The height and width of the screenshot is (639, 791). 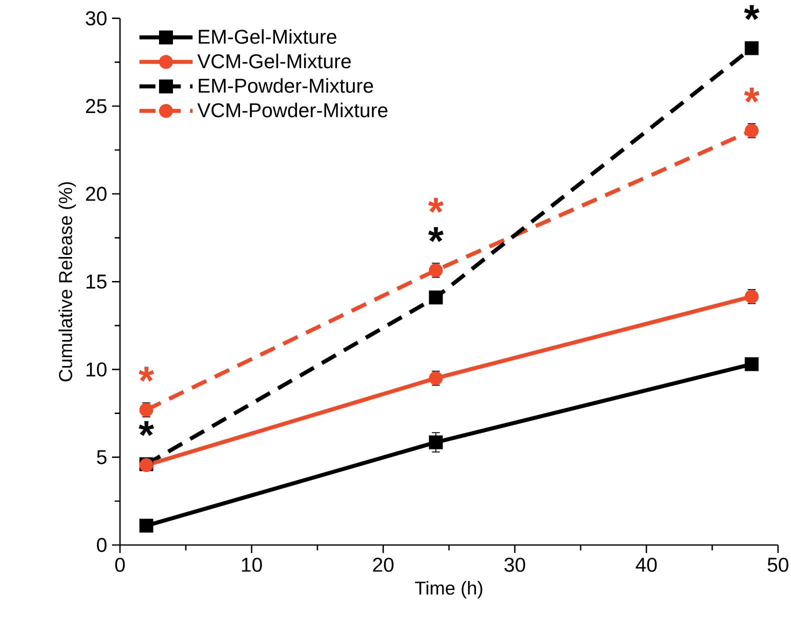 I want to click on y-tick-label: 5, so click(x=101, y=457).